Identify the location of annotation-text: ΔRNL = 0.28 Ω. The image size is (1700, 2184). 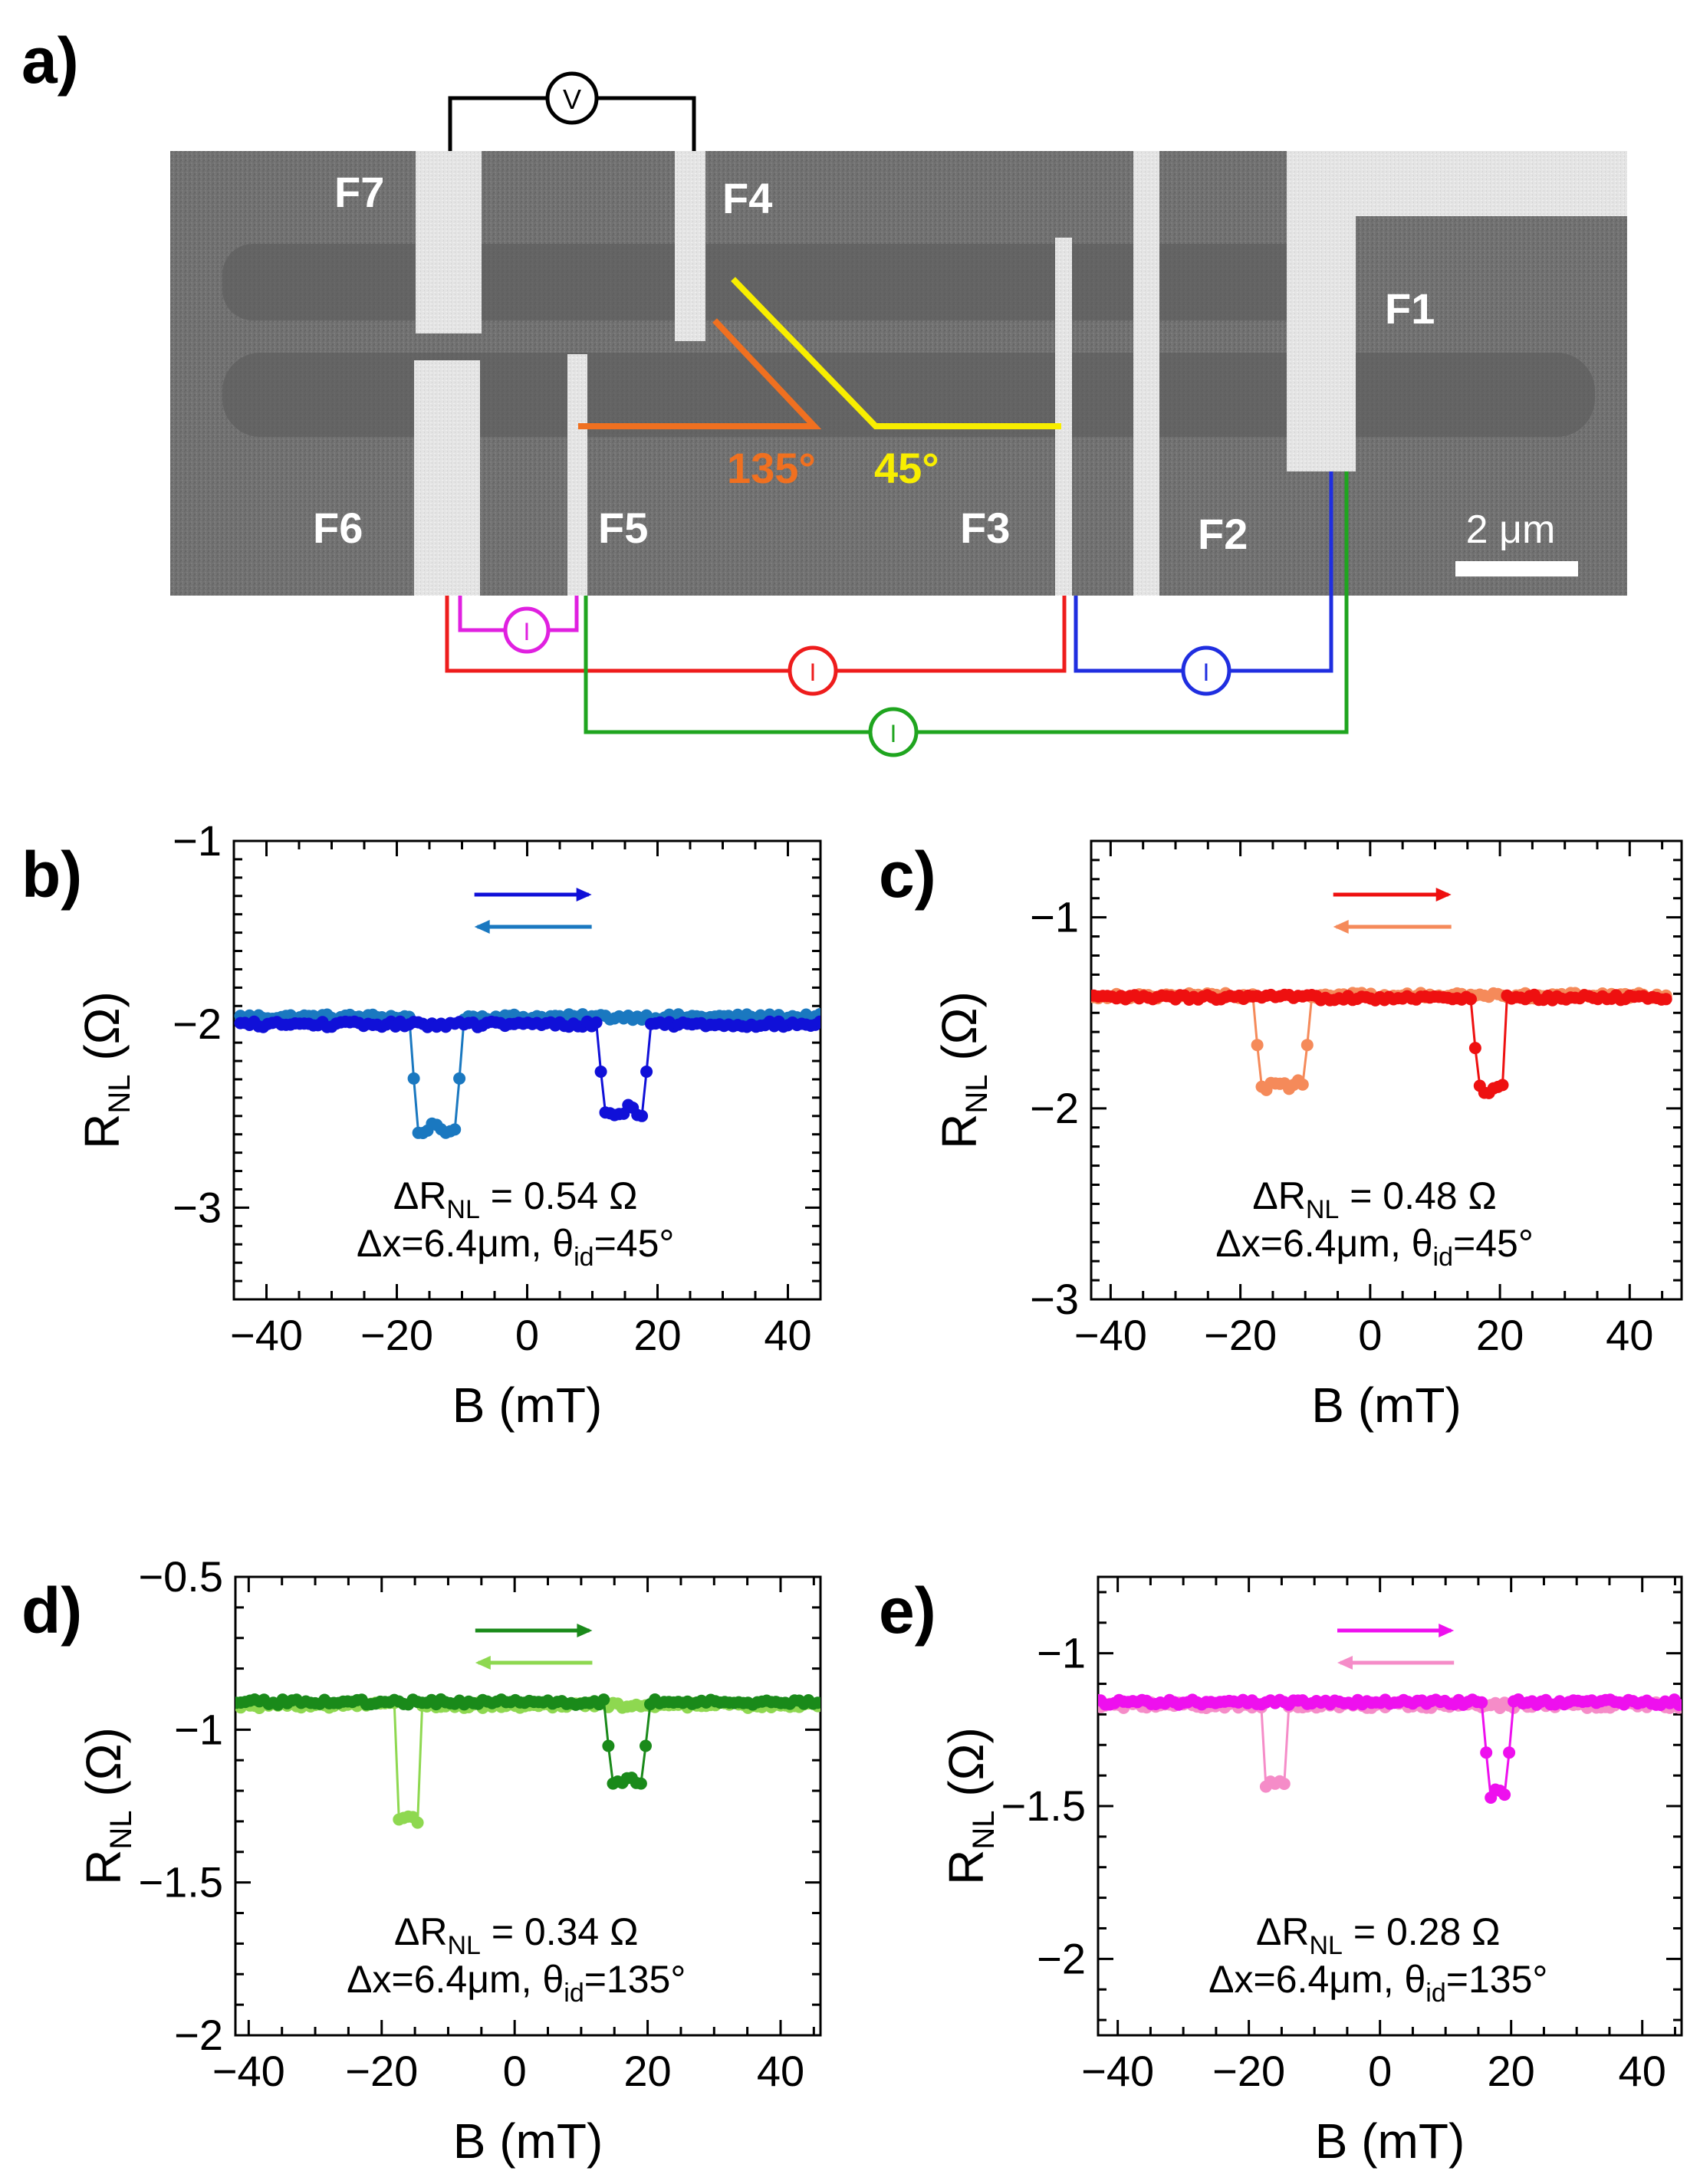
(1379, 1935).